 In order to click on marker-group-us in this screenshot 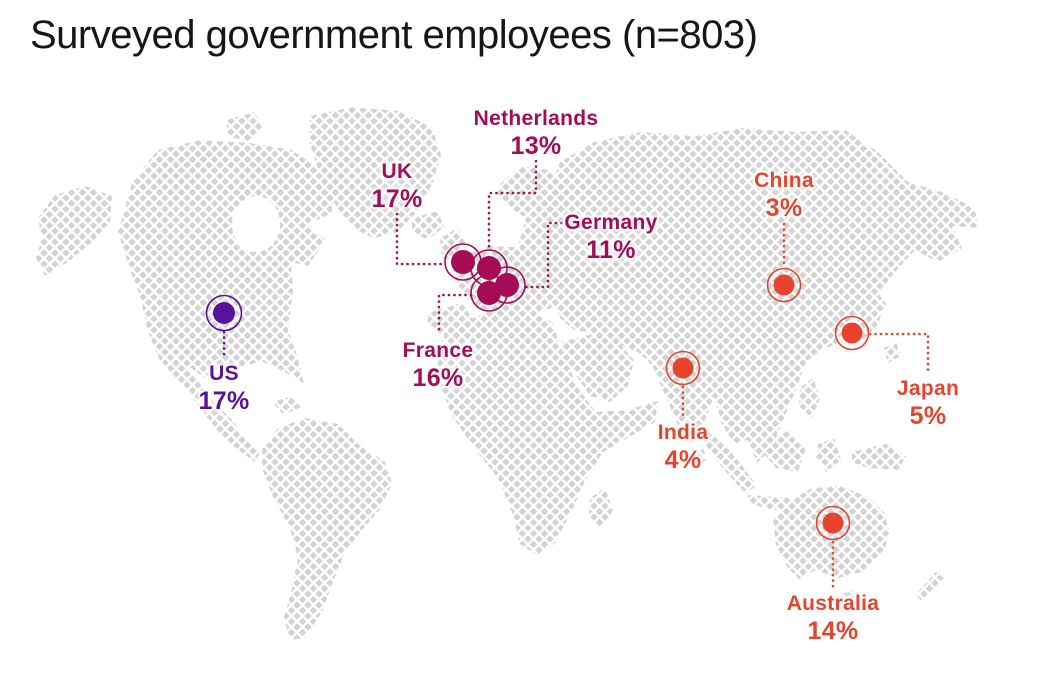, I will do `click(224, 326)`.